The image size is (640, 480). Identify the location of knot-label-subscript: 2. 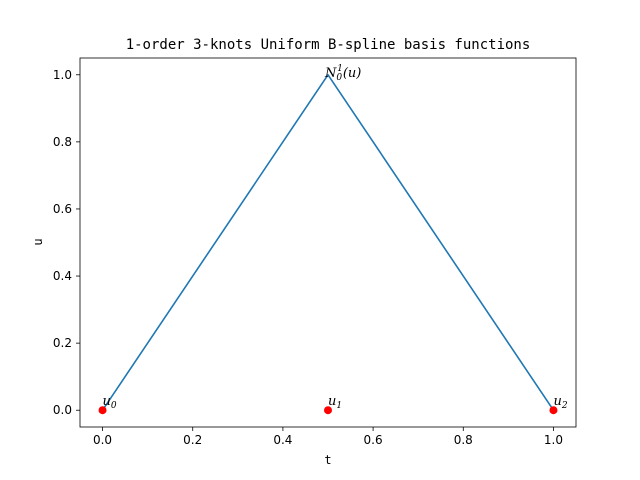
(564, 406).